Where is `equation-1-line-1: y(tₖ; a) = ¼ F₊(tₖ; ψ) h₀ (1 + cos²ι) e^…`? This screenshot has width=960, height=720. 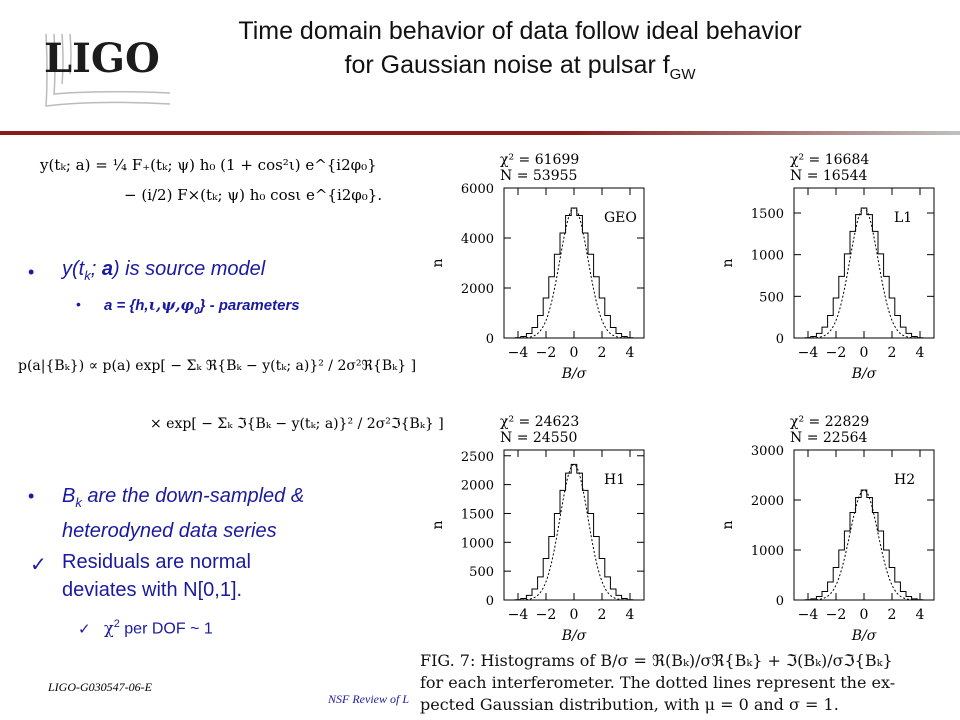
equation-1-line-1: y(tₖ; a) = ¼ F₊(tₖ; ψ) h₀ (1 + cos²ι) e^… is located at coordinates (208, 165).